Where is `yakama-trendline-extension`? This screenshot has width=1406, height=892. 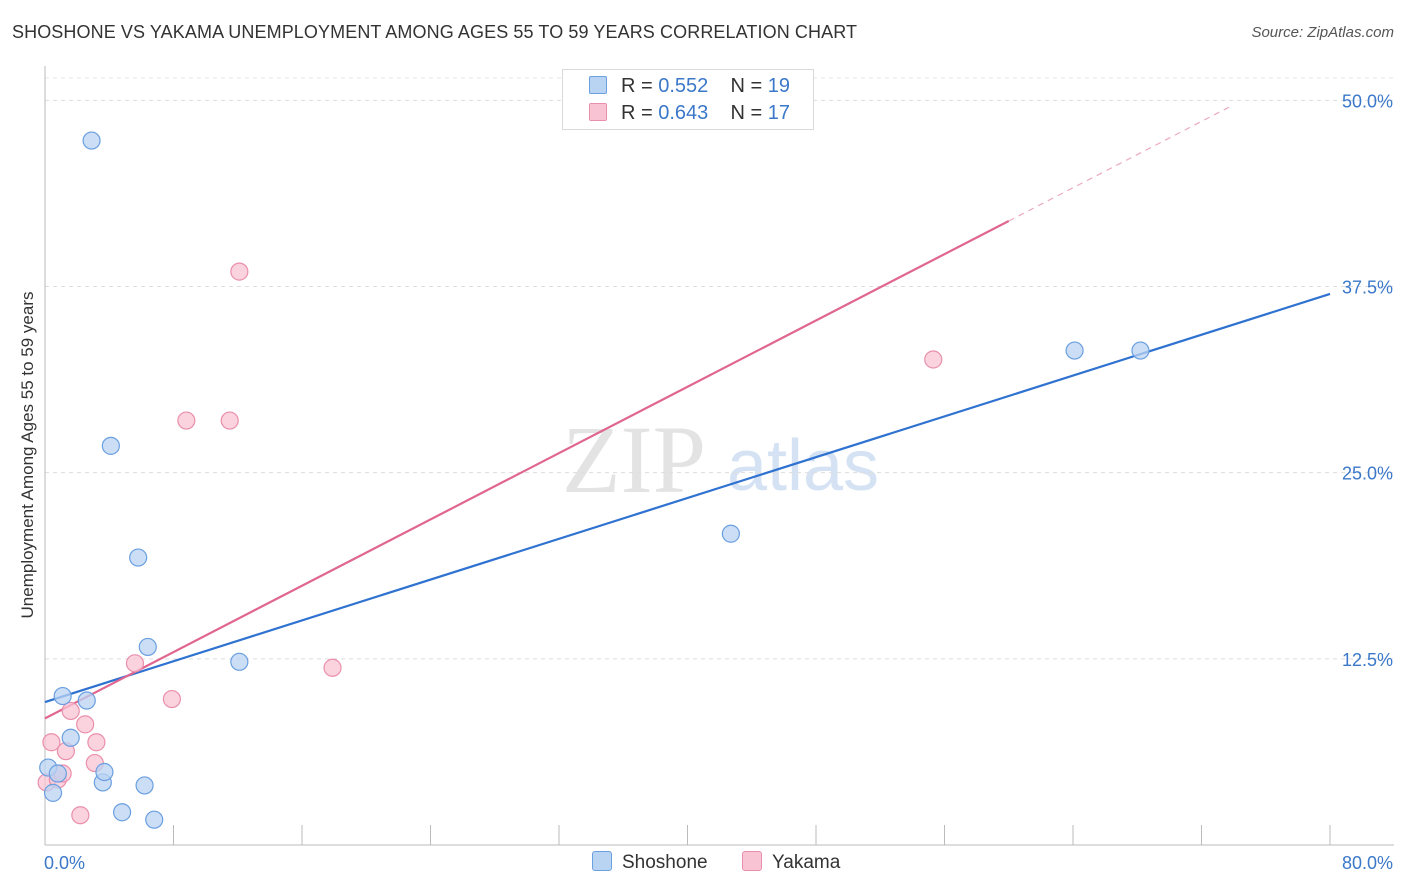
yakama-trendline-extension is located at coordinates (1121, 163).